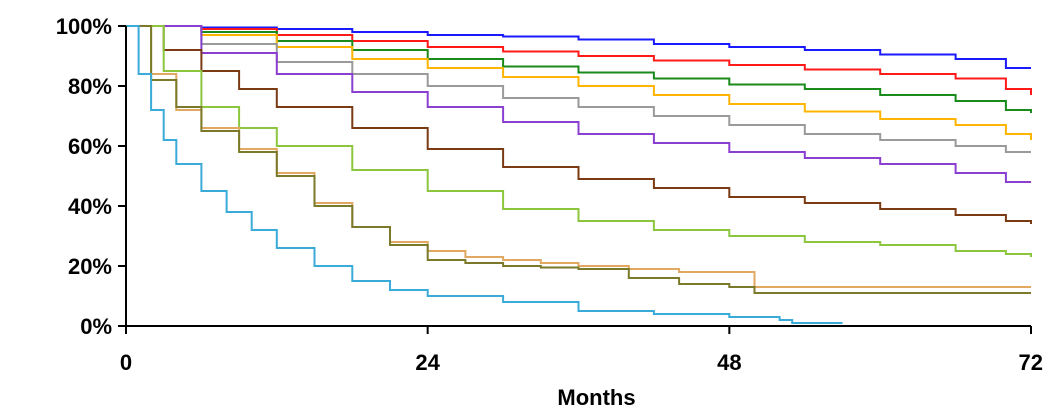  Describe the element at coordinates (596, 397) in the screenshot. I see `x-axis-title: Months` at that location.